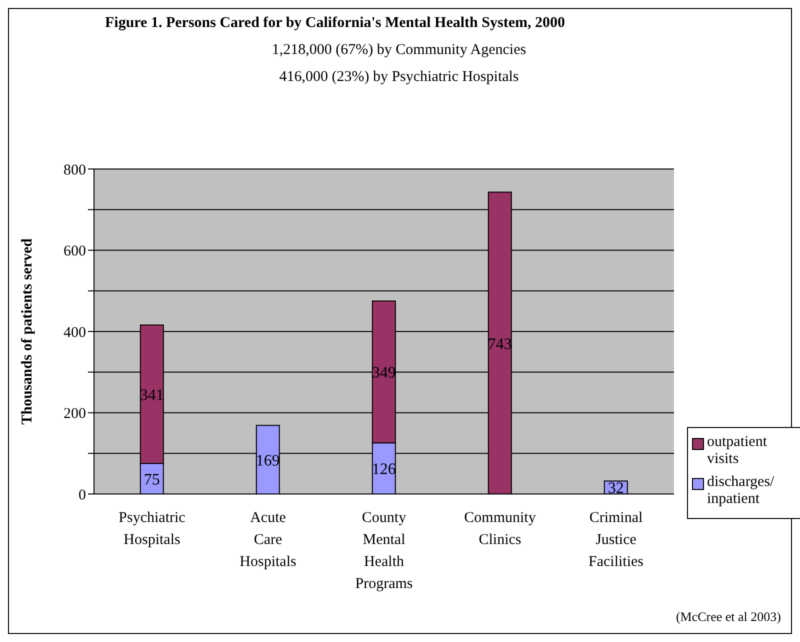 The width and height of the screenshot is (800, 642). What do you see at coordinates (500, 529) in the screenshot?
I see `x-tick-label: Community Clinics` at bounding box center [500, 529].